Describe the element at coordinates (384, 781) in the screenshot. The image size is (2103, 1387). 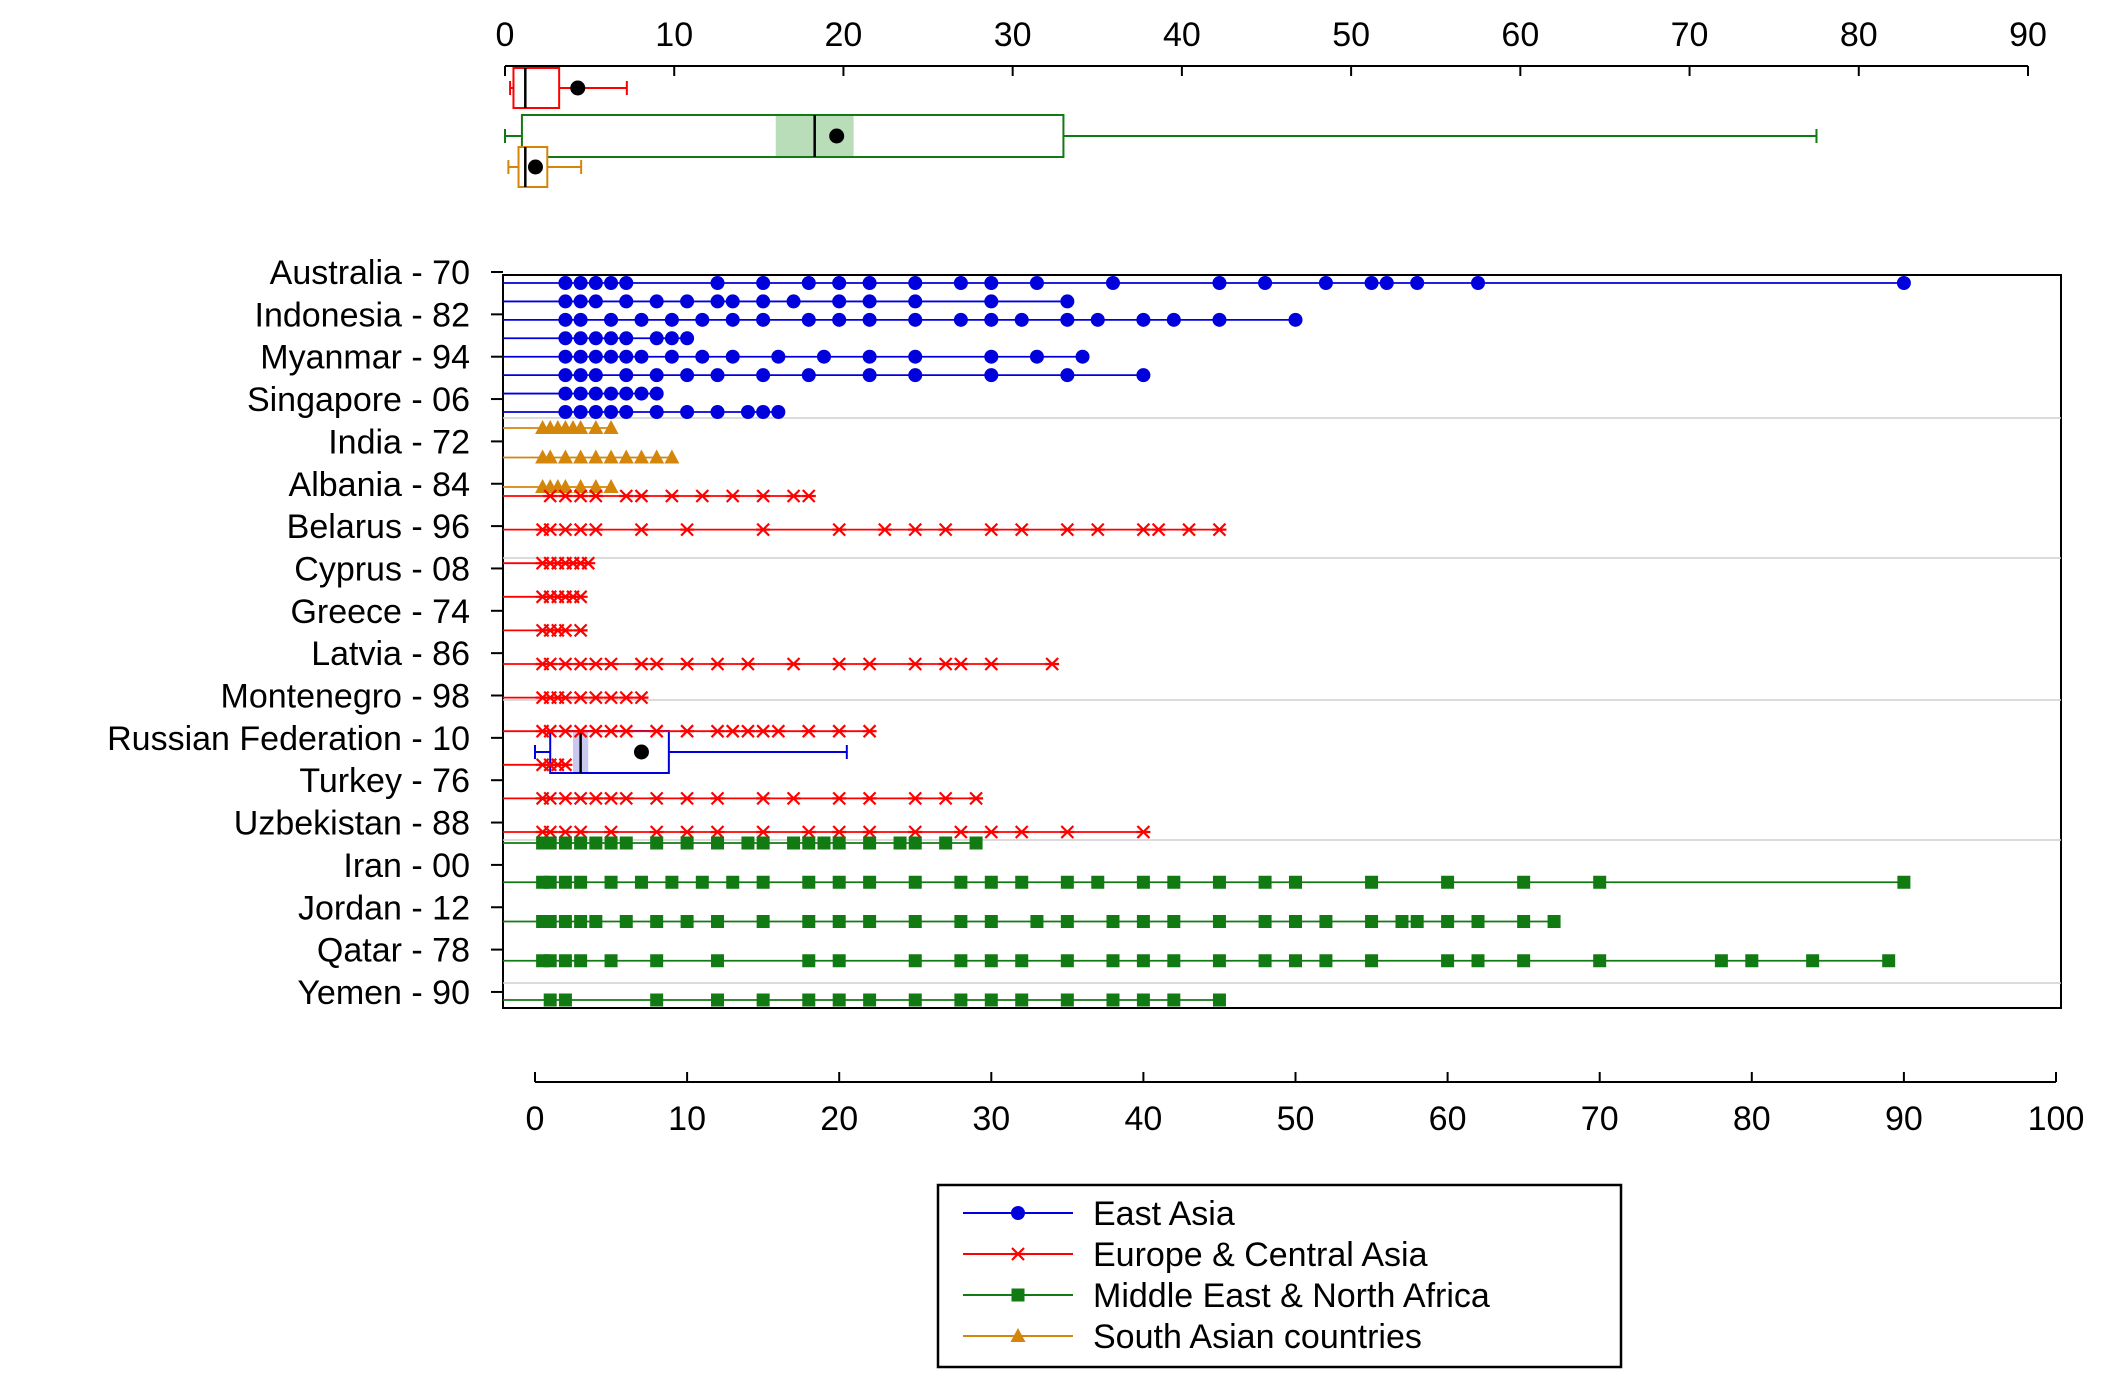
I see `category-label: Turkey - 76` at that location.